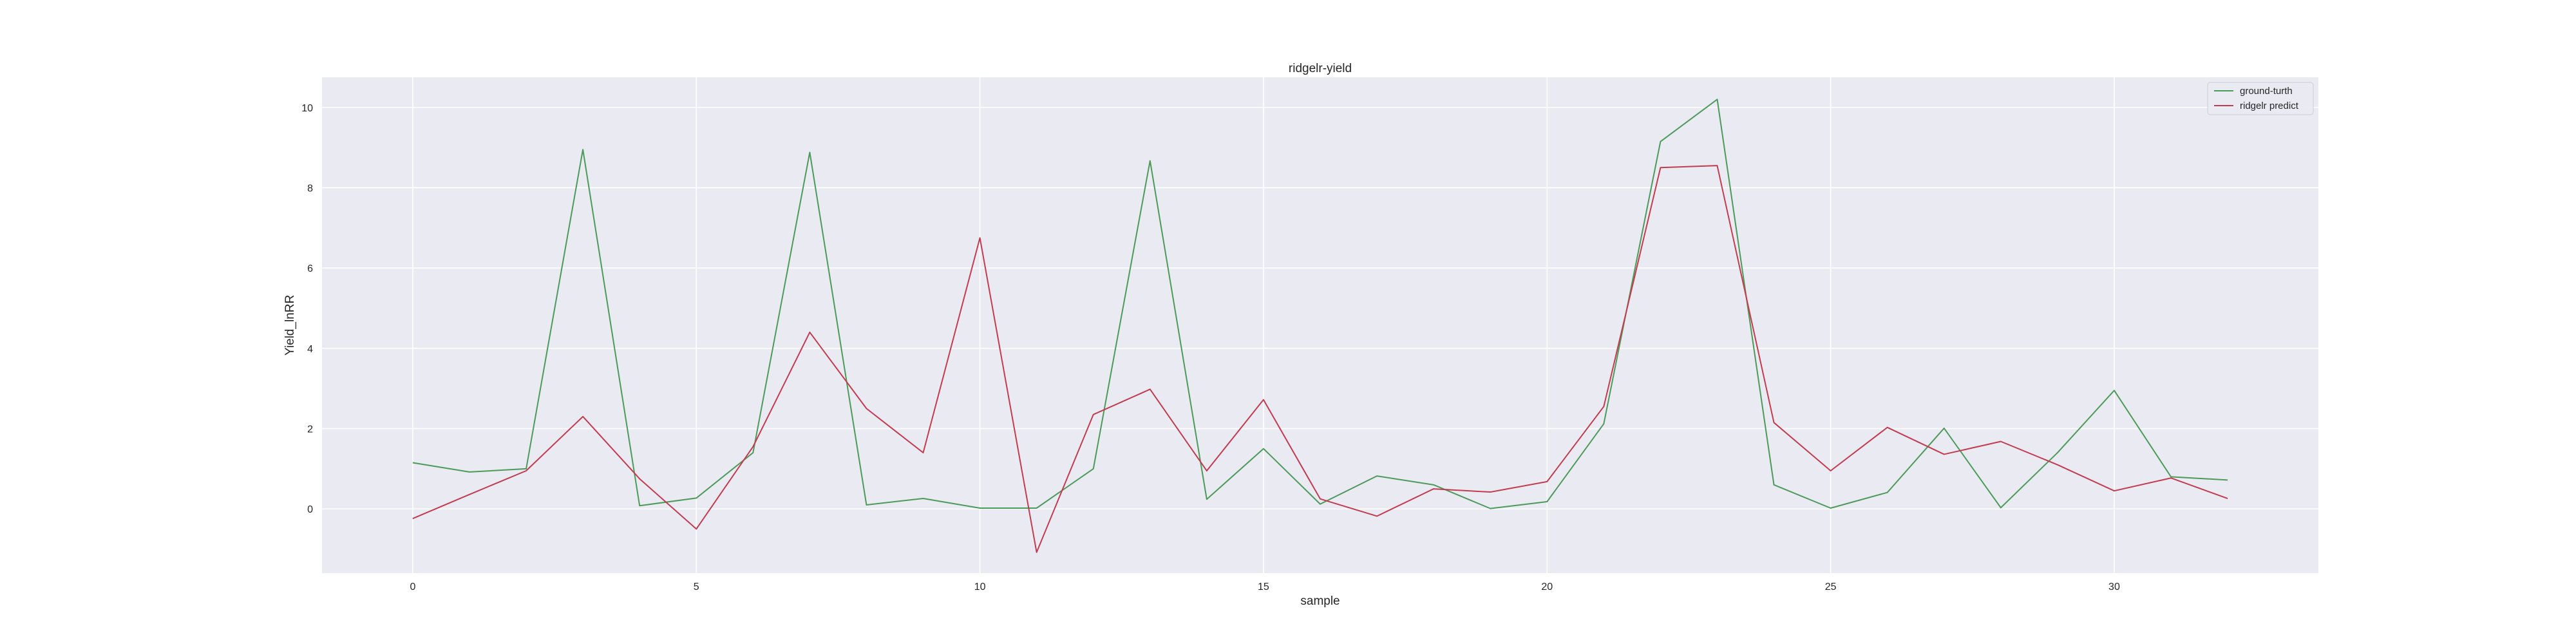 The height and width of the screenshot is (644, 2576). Describe the element at coordinates (310, 350) in the screenshot. I see `y-tick-label: 4` at that location.